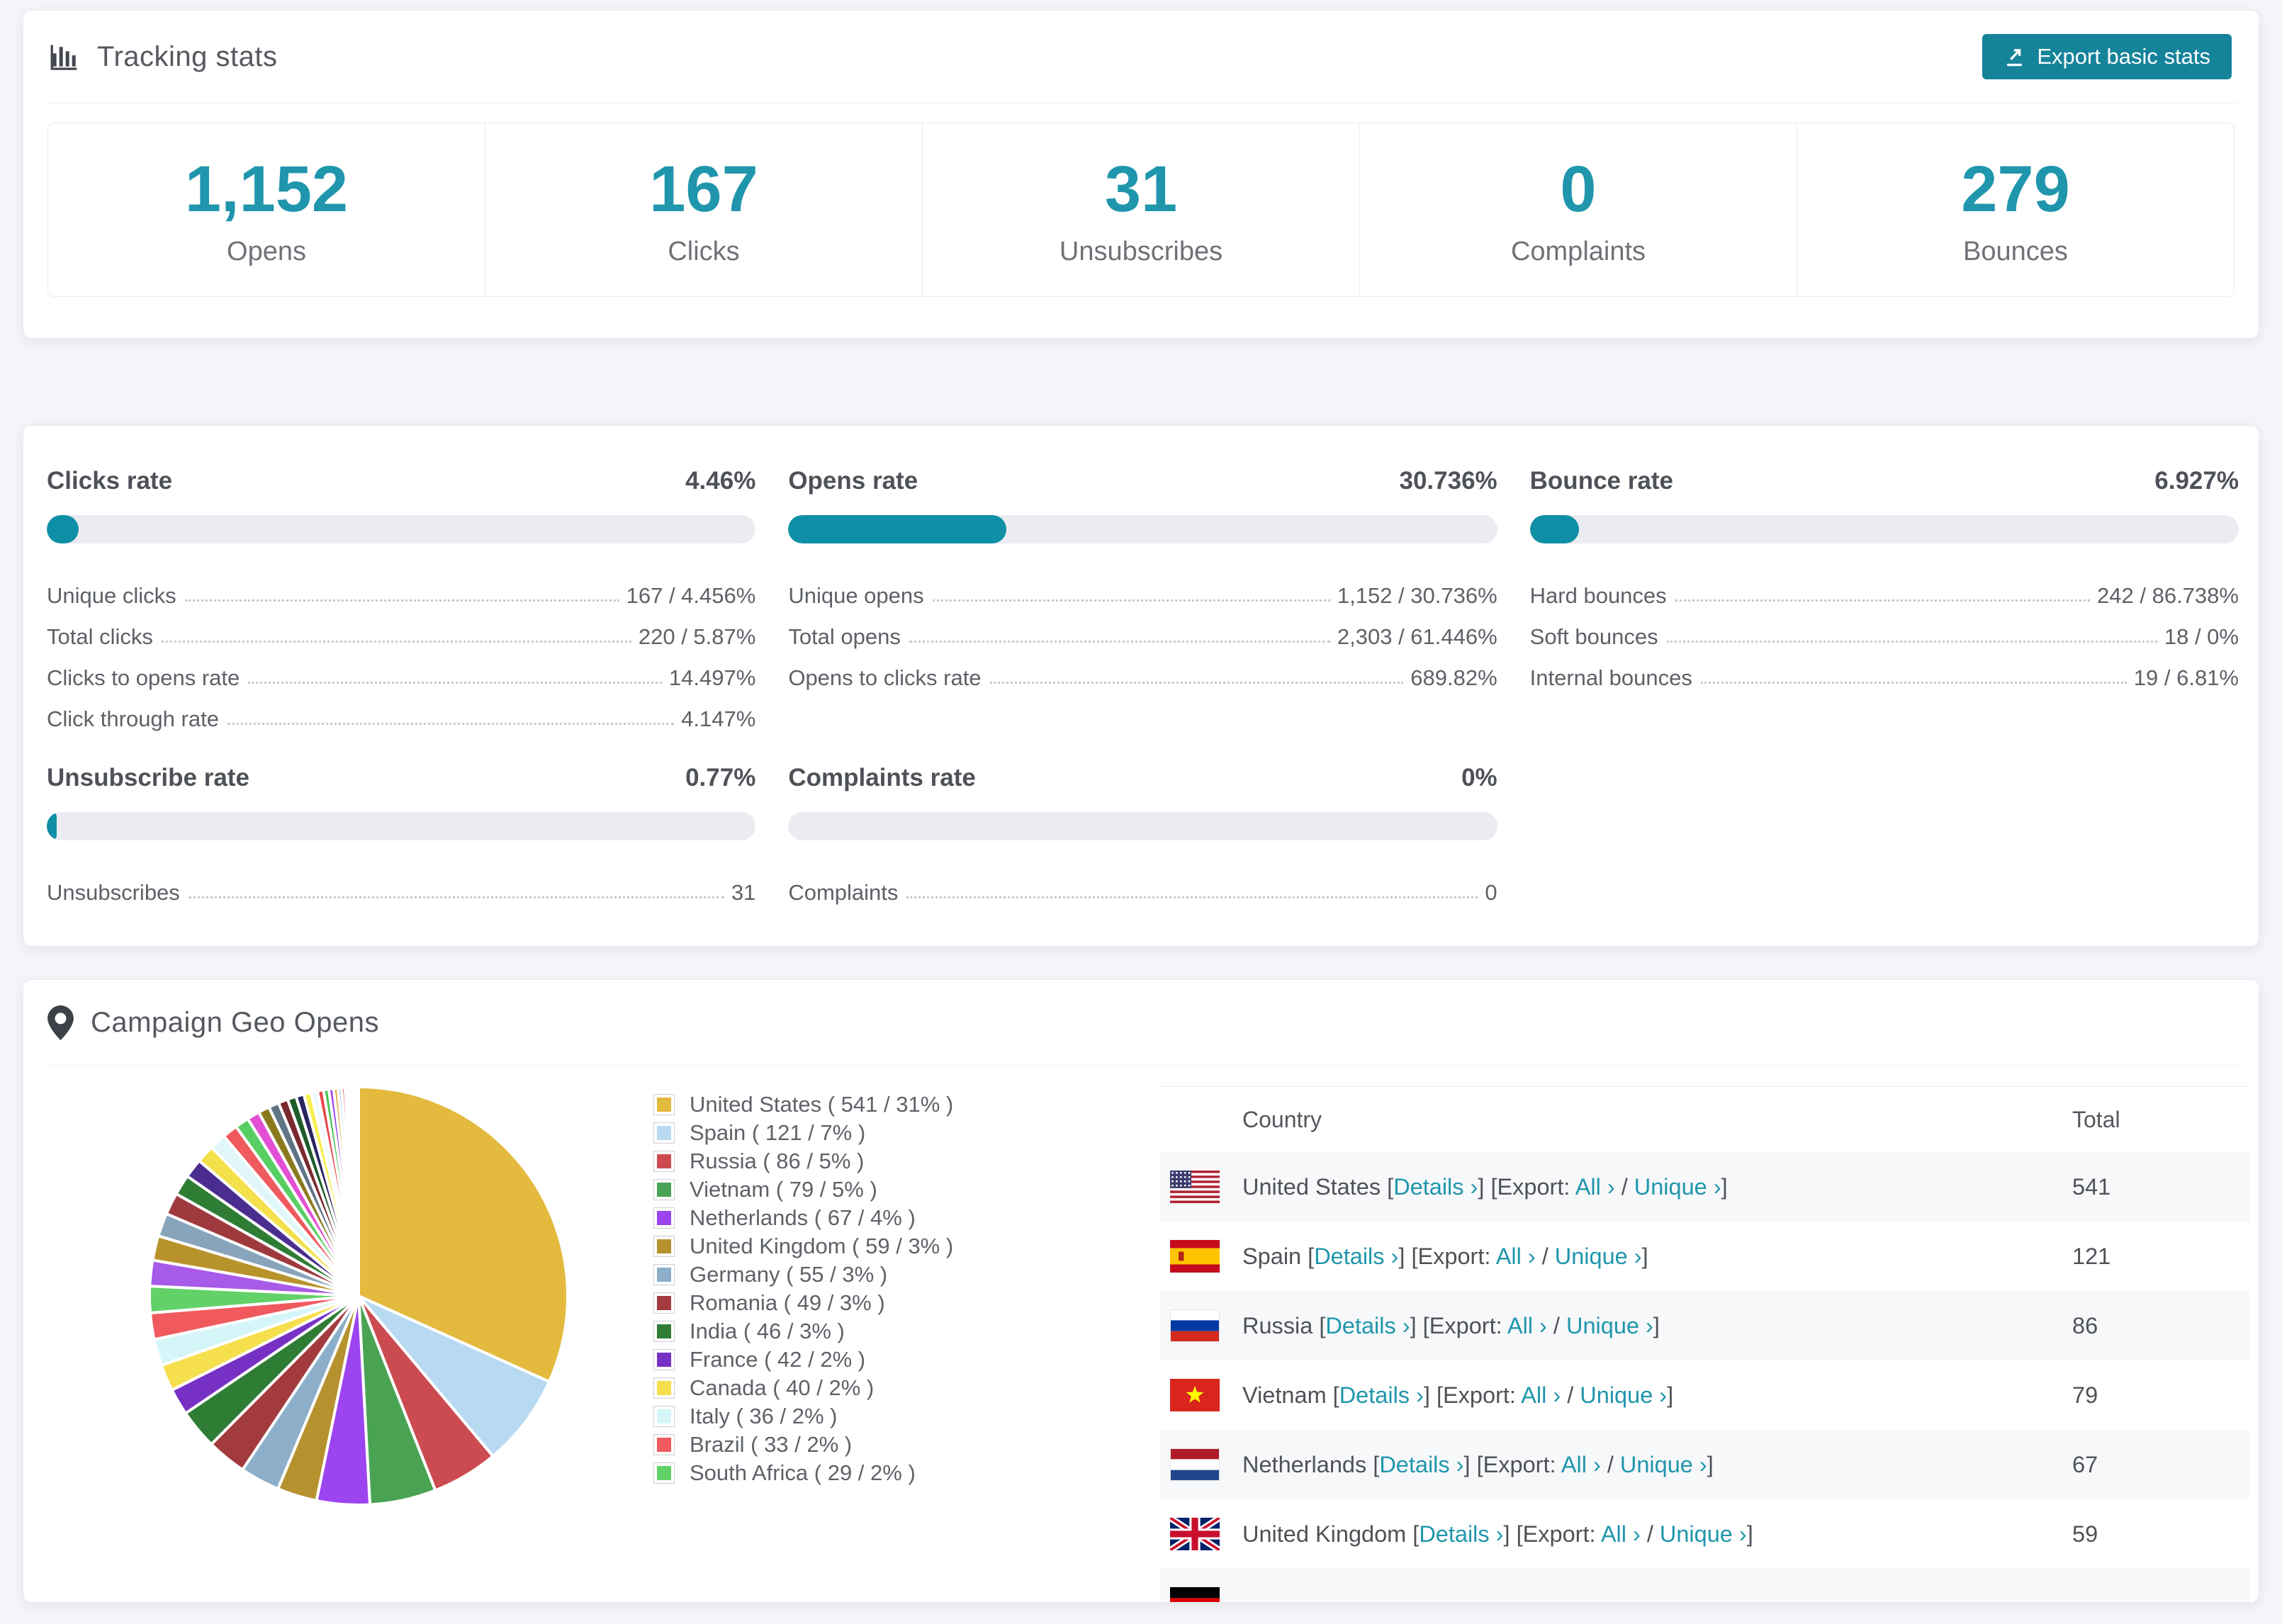 This screenshot has width=2282, height=1624. I want to click on country-total: 86, so click(2085, 1325).